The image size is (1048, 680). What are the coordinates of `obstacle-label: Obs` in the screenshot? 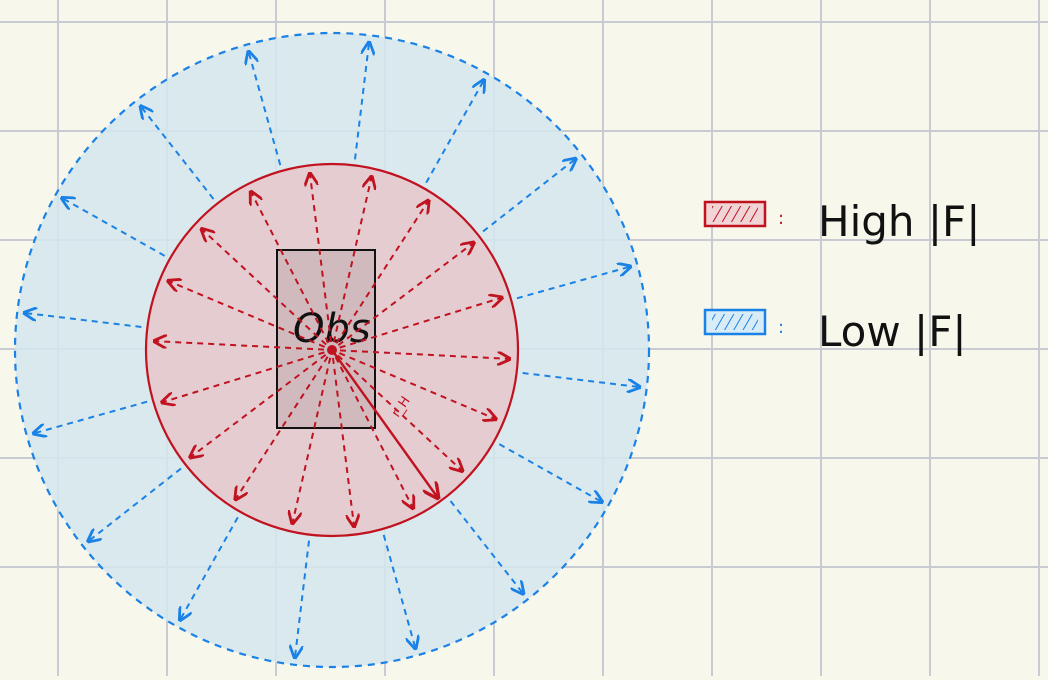 It's located at (332, 329).